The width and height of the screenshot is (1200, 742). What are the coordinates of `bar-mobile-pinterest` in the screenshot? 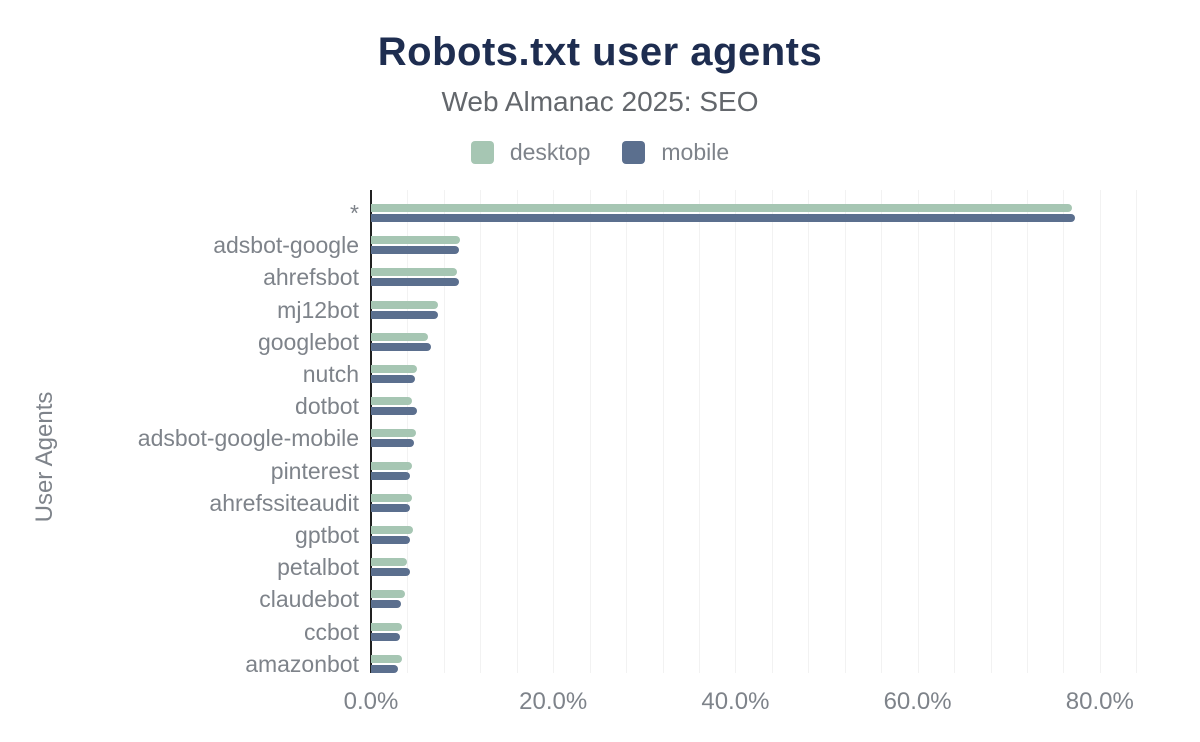 It's located at (391, 475).